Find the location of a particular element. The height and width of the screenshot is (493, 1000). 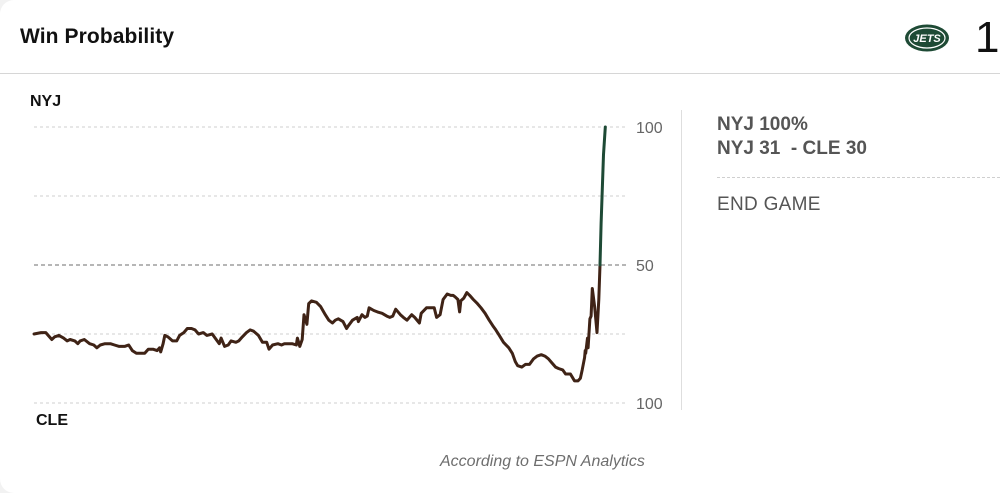

series-line-nyj is located at coordinates (602, 196).